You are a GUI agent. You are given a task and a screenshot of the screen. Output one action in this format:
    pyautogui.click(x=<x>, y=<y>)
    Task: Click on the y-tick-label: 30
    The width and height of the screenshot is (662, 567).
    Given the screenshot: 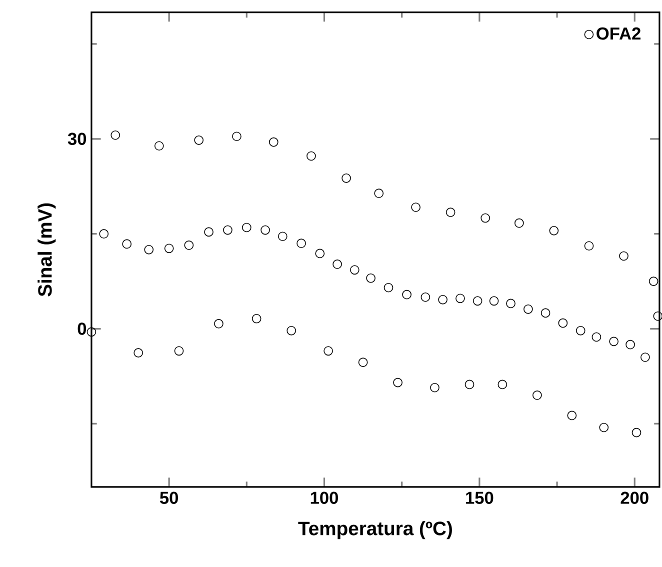 What is the action you would take?
    pyautogui.click(x=77, y=139)
    